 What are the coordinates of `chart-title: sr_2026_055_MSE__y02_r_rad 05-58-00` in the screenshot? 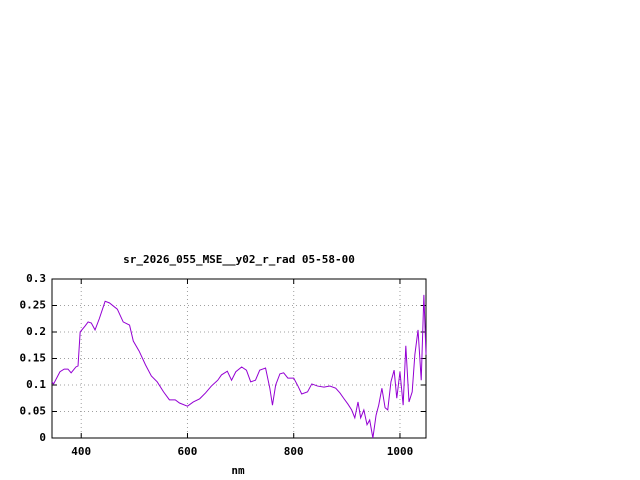 It's located at (239, 259).